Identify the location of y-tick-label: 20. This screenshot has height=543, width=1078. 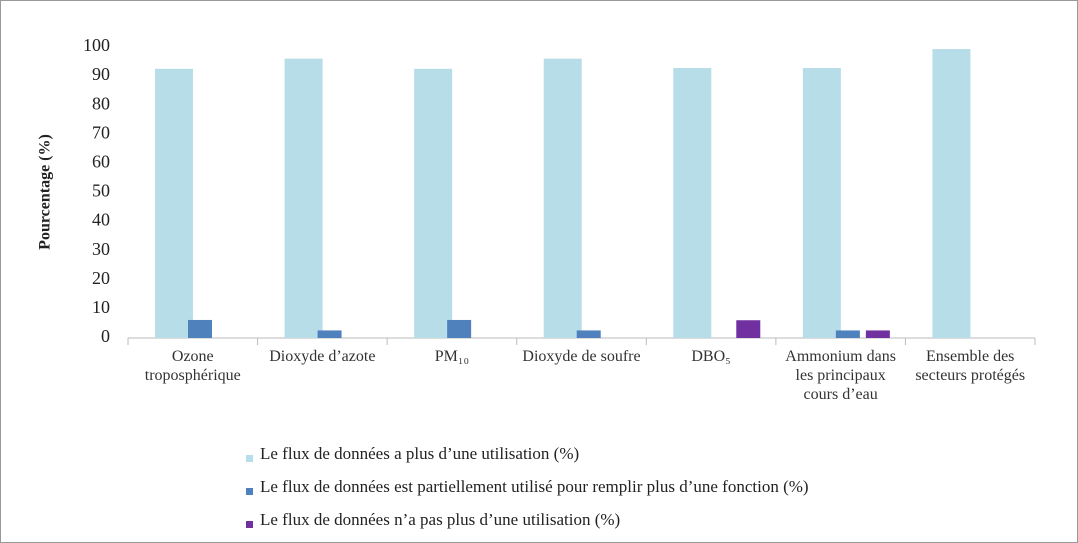
(101, 278).